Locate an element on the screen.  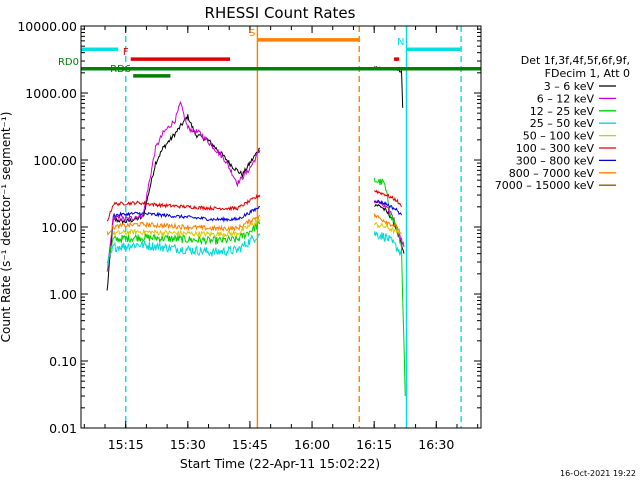
x-tick-label: 16:00 is located at coordinates (312, 444).